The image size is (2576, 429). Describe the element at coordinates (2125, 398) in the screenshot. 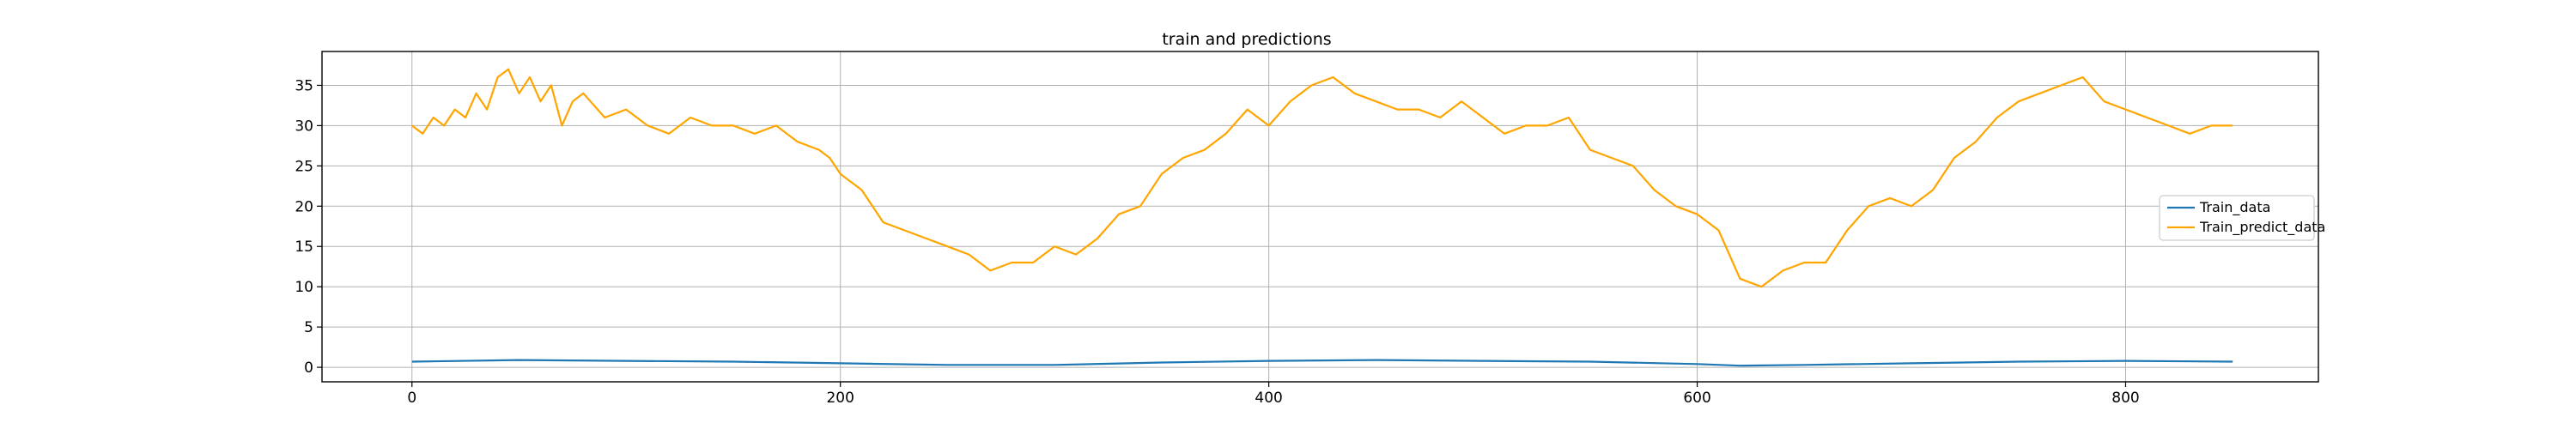

I see `x-tick-label: 800` at that location.